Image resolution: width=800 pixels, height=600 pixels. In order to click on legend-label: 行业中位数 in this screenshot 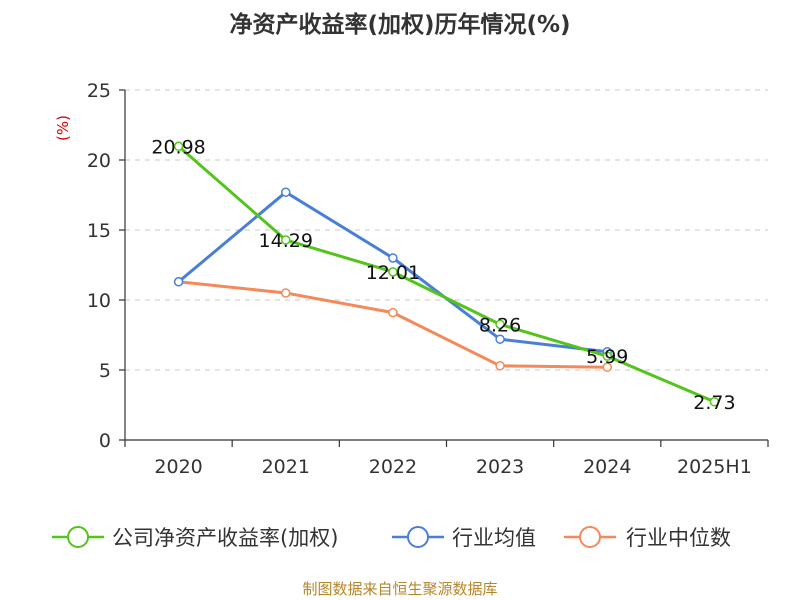, I will do `click(678, 538)`.